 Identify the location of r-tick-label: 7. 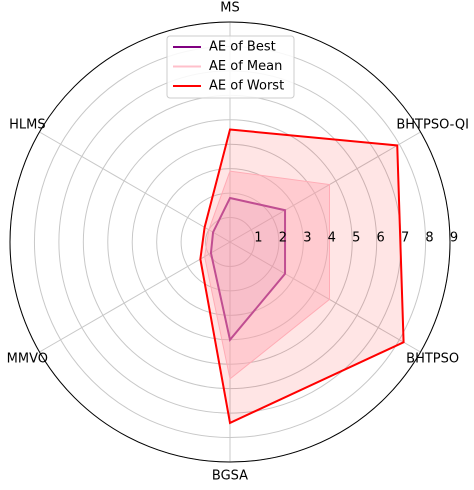
(405, 238).